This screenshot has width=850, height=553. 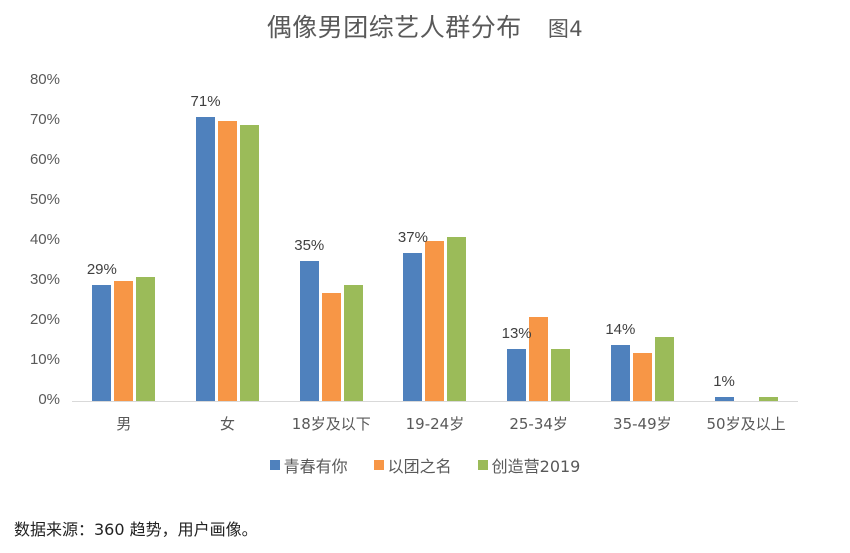 I want to click on legend-label: 以团之名, so click(x=419, y=466).